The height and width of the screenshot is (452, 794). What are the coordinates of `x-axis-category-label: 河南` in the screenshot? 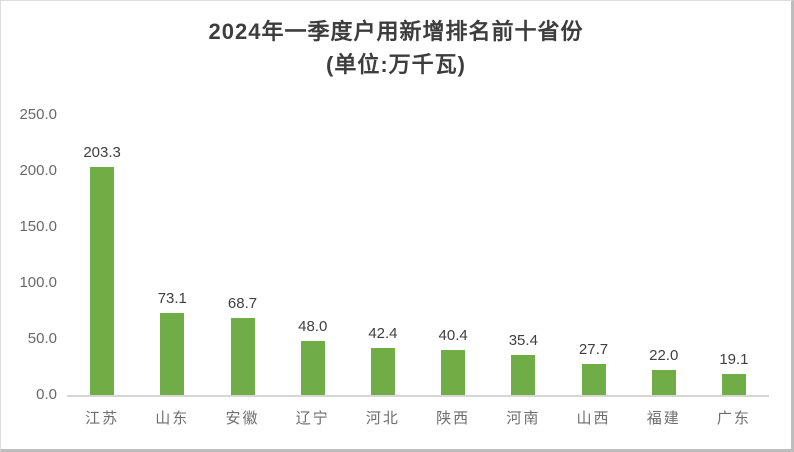 It's located at (523, 418).